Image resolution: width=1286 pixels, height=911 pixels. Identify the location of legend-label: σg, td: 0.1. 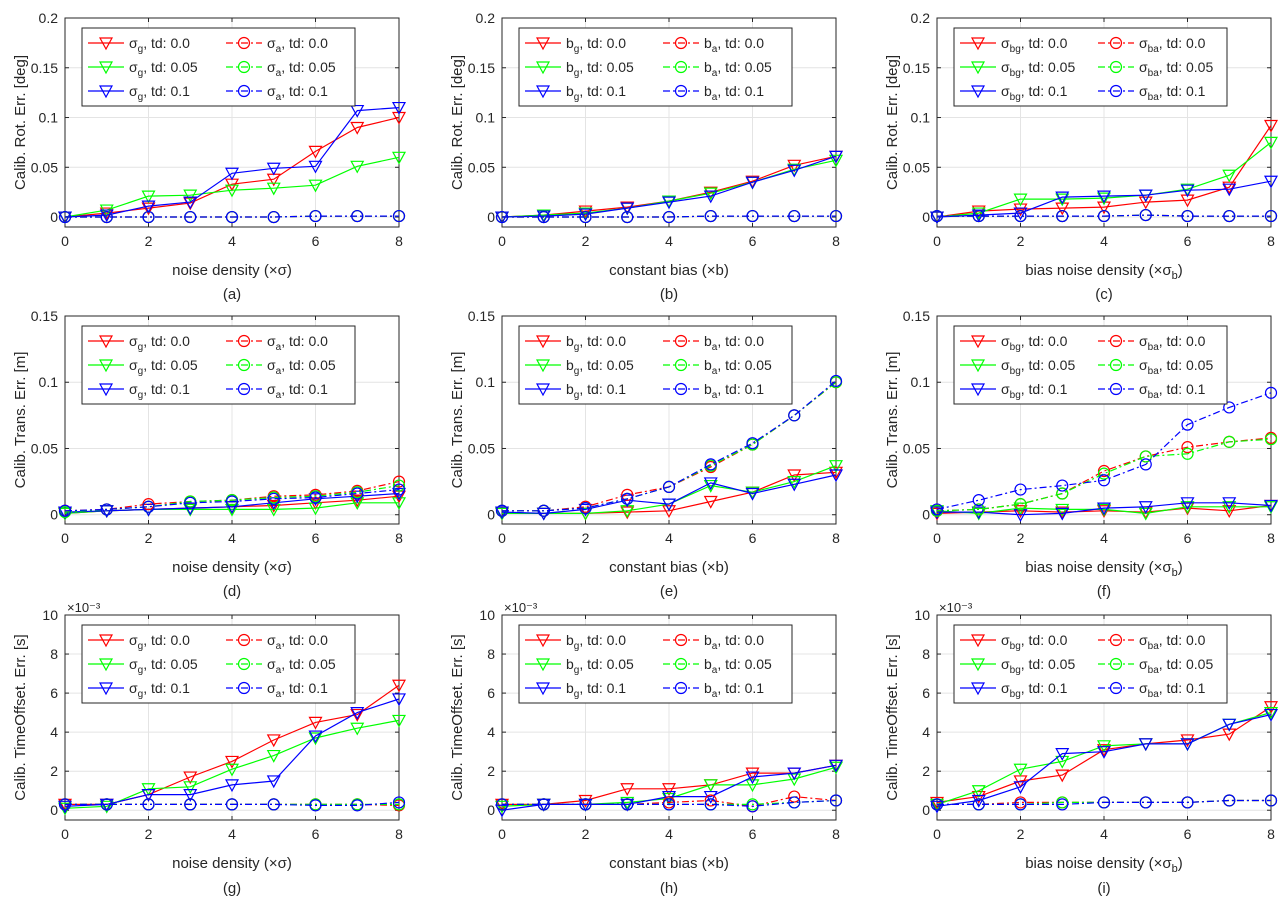
(159, 690).